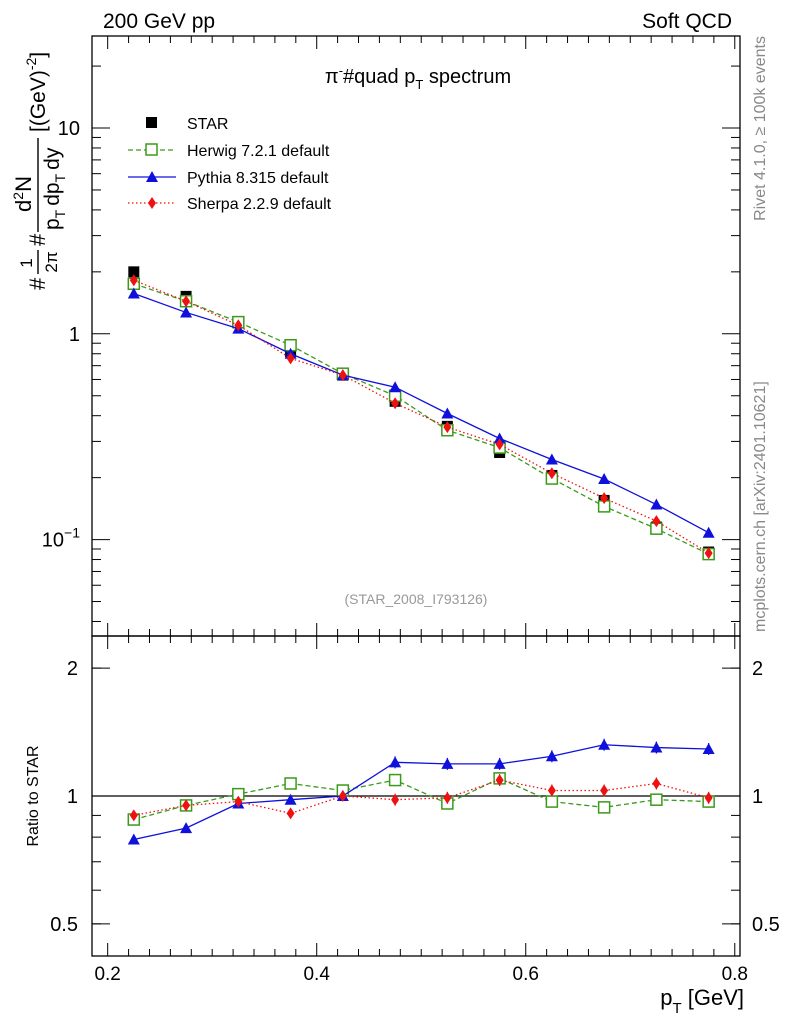 The height and width of the screenshot is (1024, 786). I want to click on legend-entry-sherpa: Sherpa 2.2.9 default, so click(230, 204).